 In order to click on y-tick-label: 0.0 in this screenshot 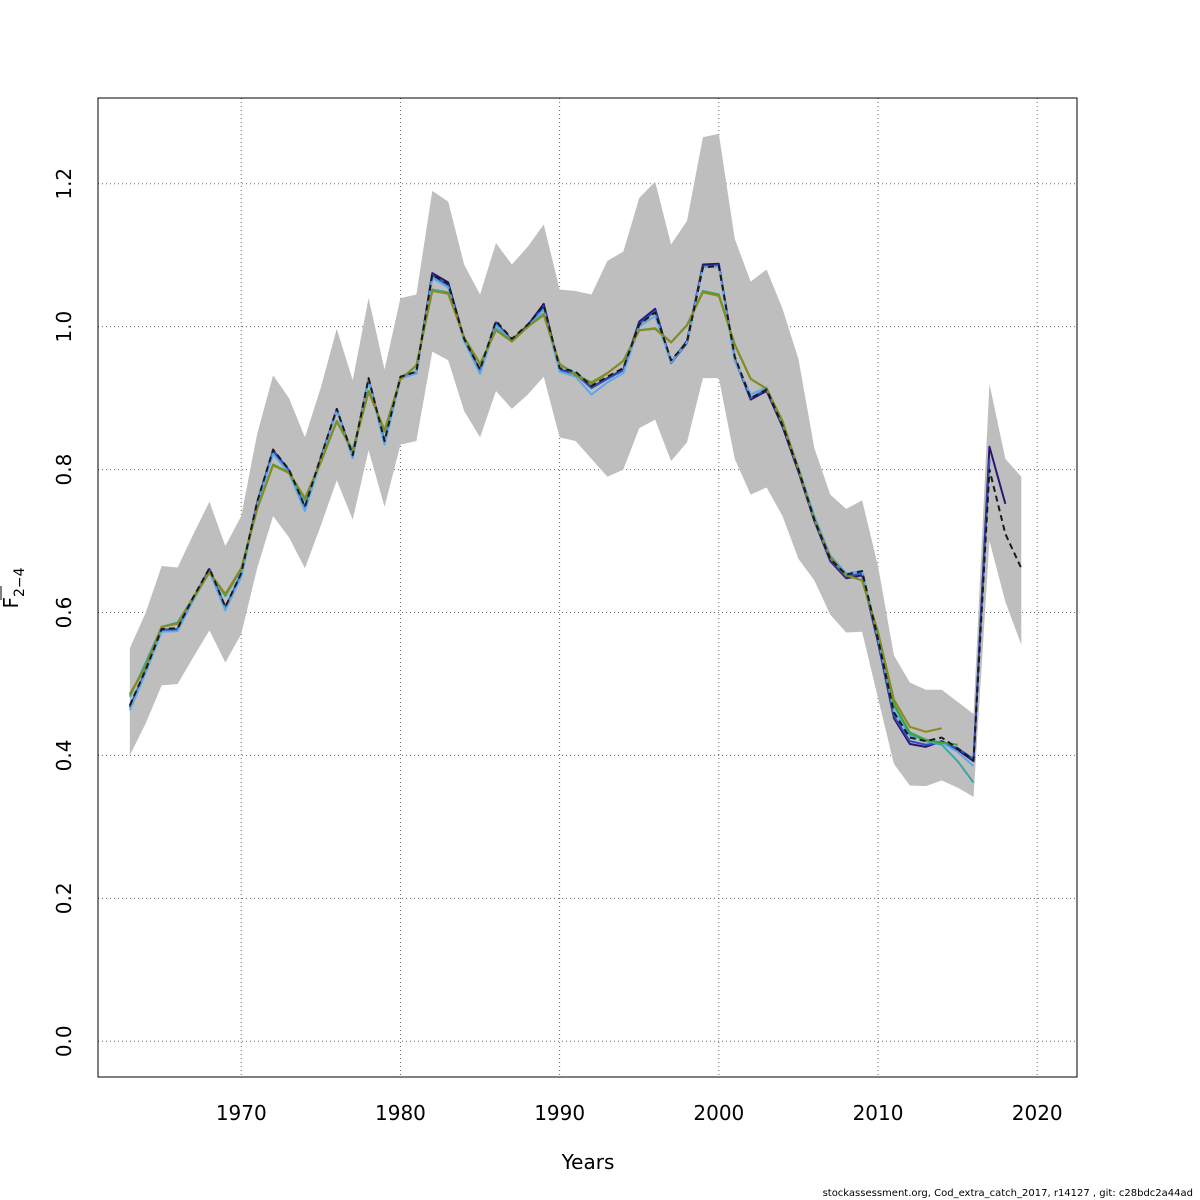, I will do `click(64, 1041)`.